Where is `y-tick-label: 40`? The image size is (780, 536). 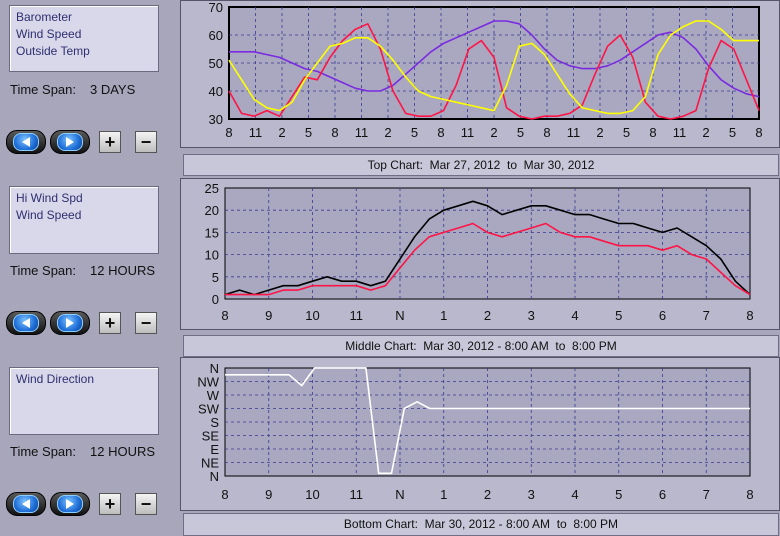 y-tick-label: 40 is located at coordinates (216, 91).